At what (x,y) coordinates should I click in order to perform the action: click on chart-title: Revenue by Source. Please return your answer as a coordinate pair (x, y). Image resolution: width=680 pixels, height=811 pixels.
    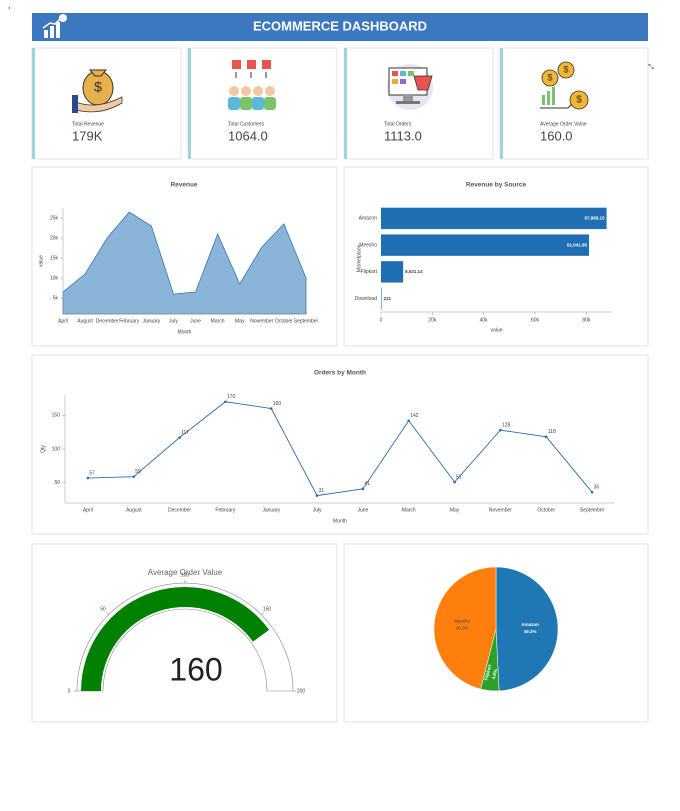
    Looking at the image, I should click on (496, 185).